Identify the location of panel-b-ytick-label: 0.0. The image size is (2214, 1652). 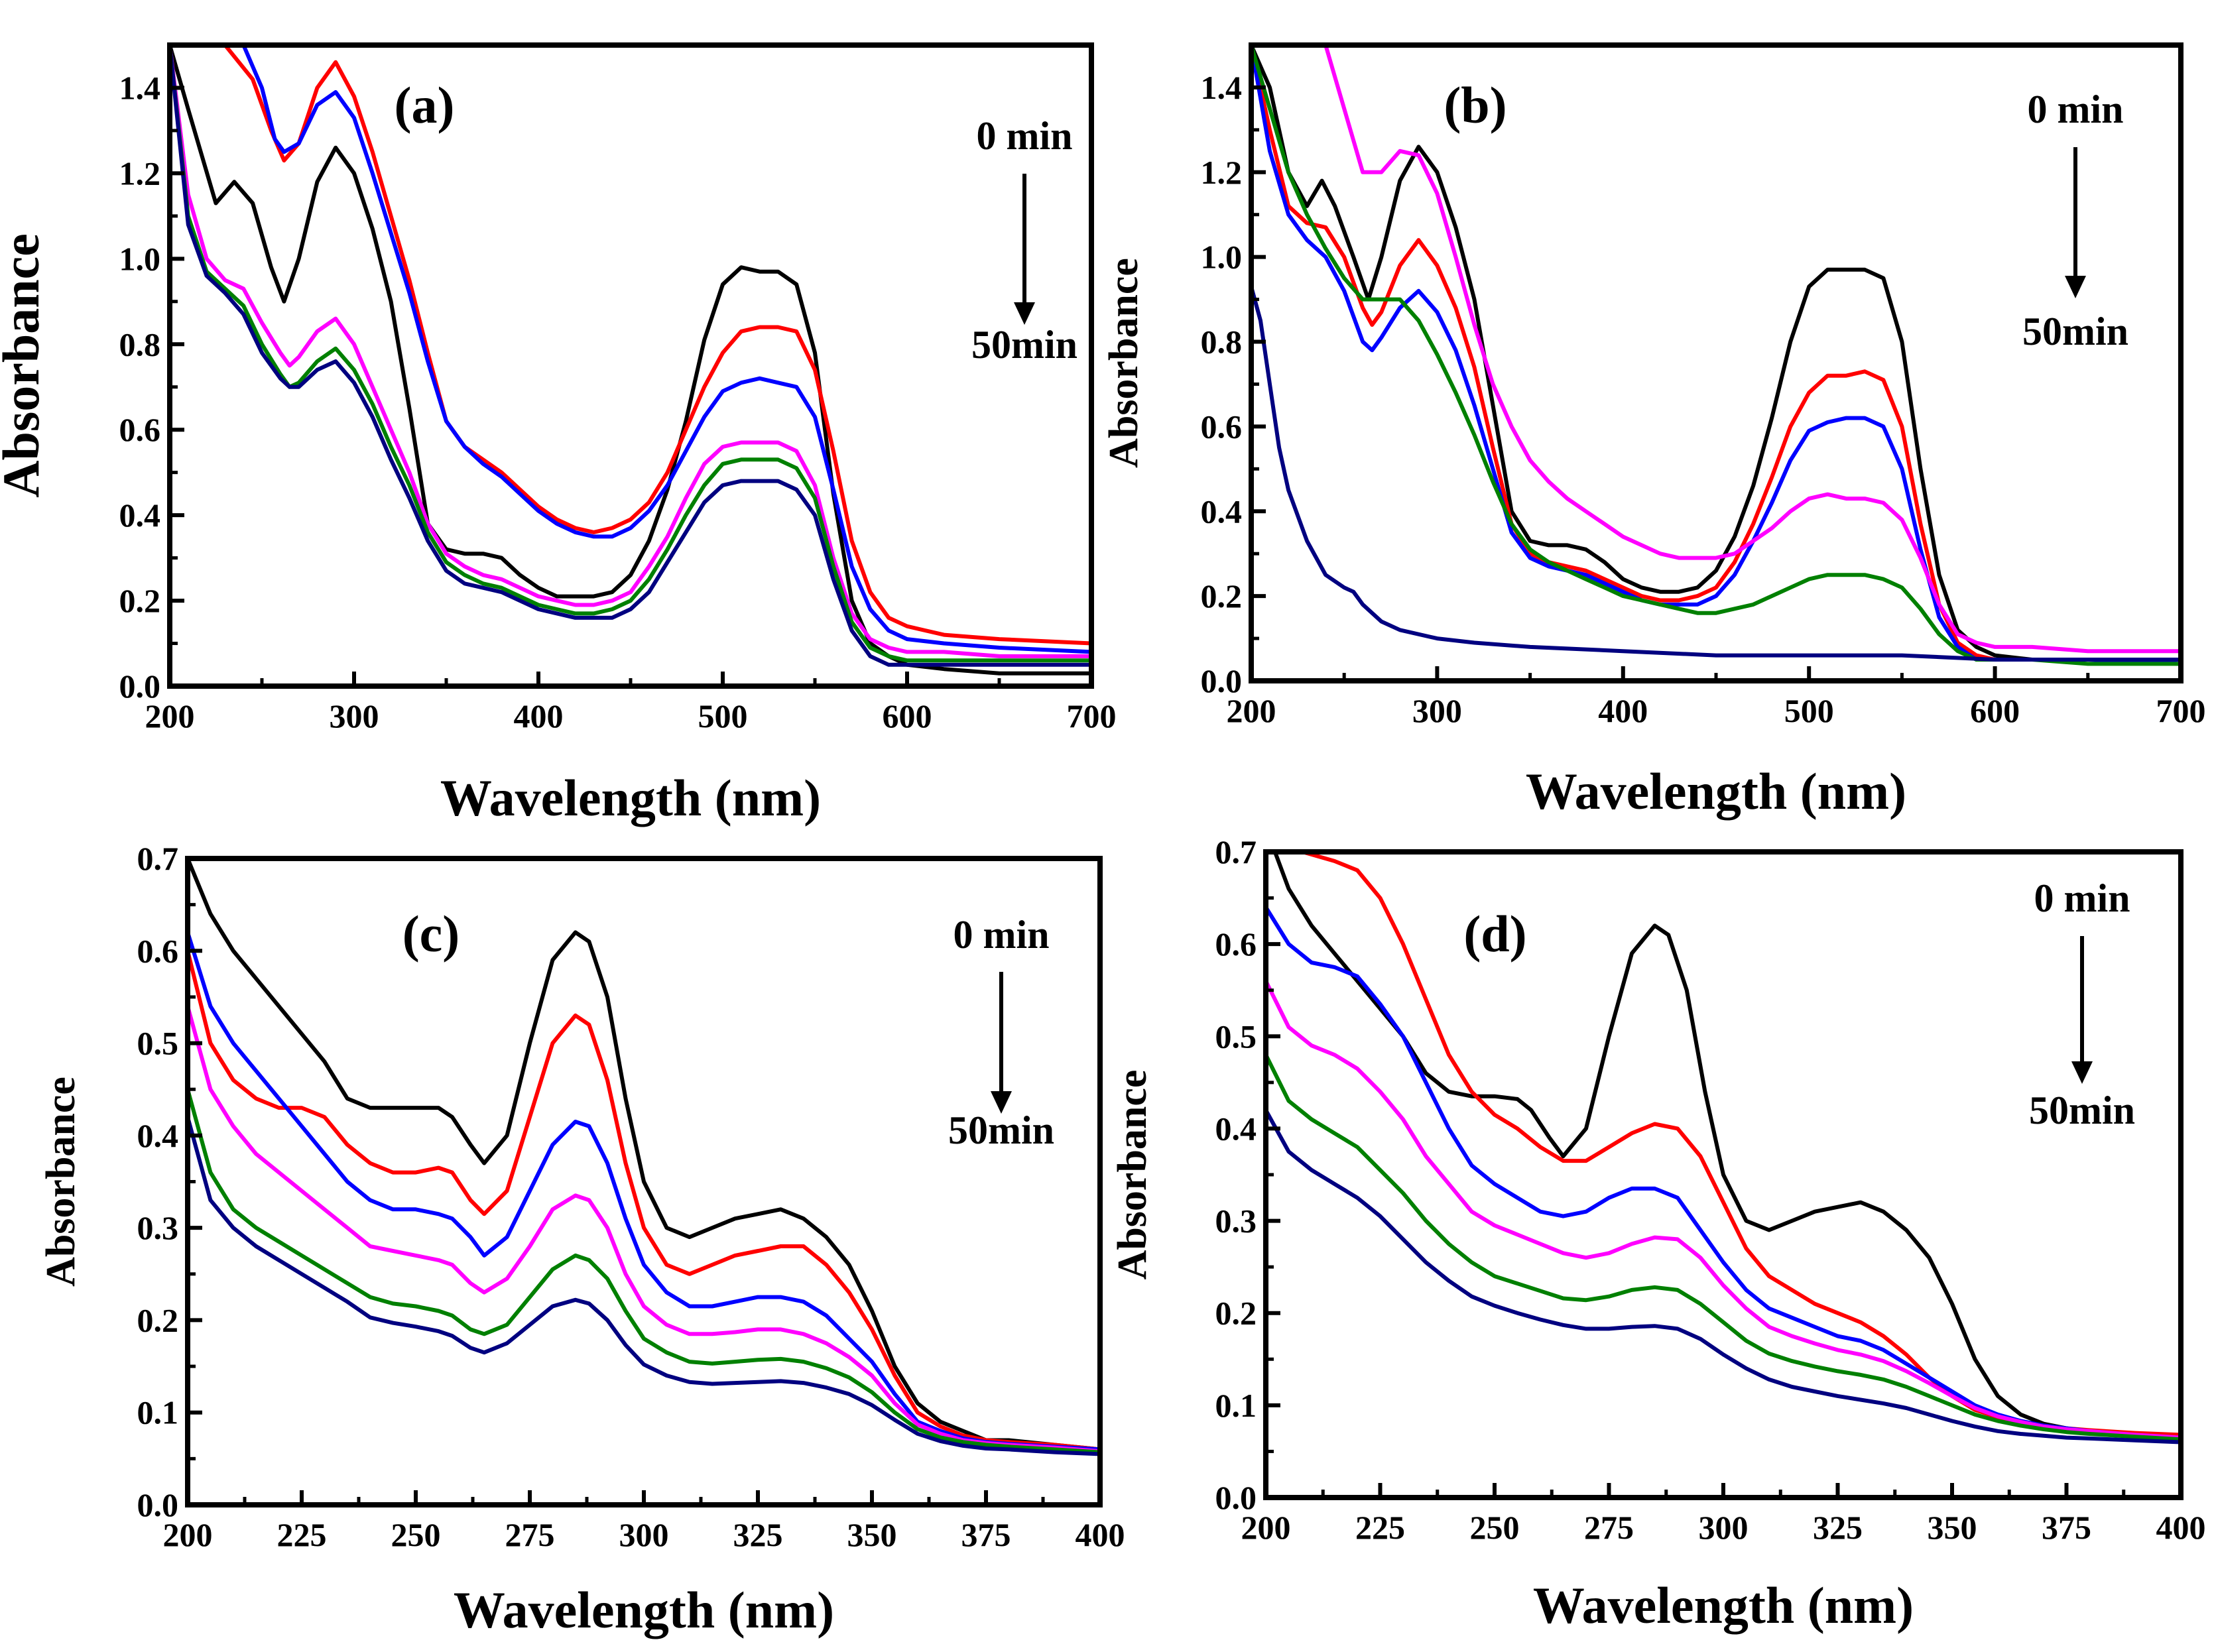
(1222, 680).